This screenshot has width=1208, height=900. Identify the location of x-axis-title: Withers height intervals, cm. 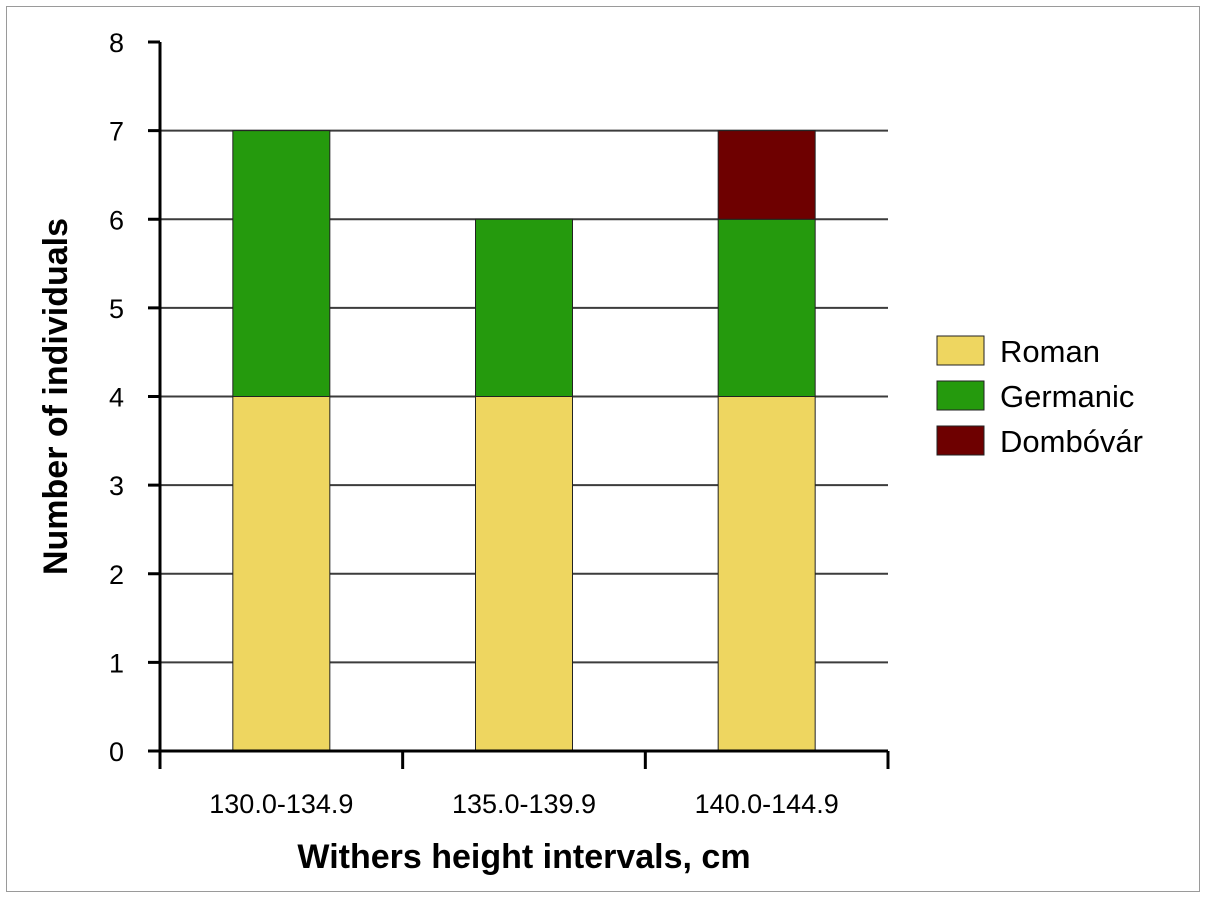
(523, 857).